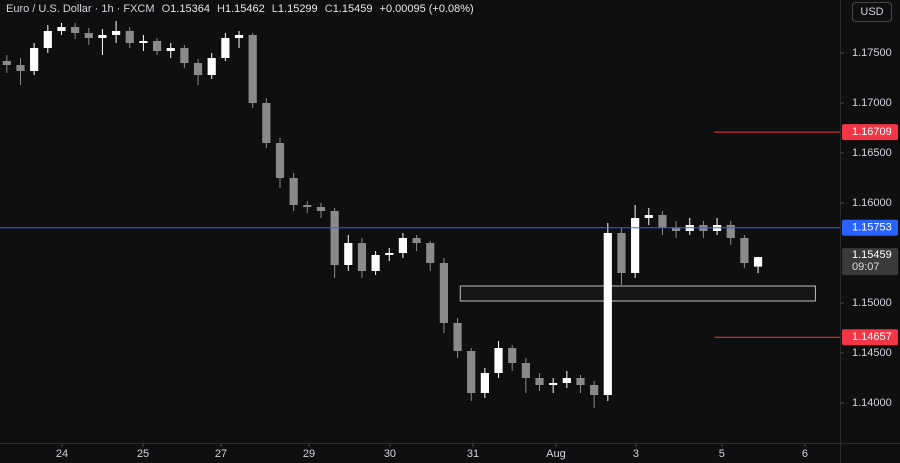 This screenshot has height=463, width=900. I want to click on countdown: 09:07, so click(866, 267).